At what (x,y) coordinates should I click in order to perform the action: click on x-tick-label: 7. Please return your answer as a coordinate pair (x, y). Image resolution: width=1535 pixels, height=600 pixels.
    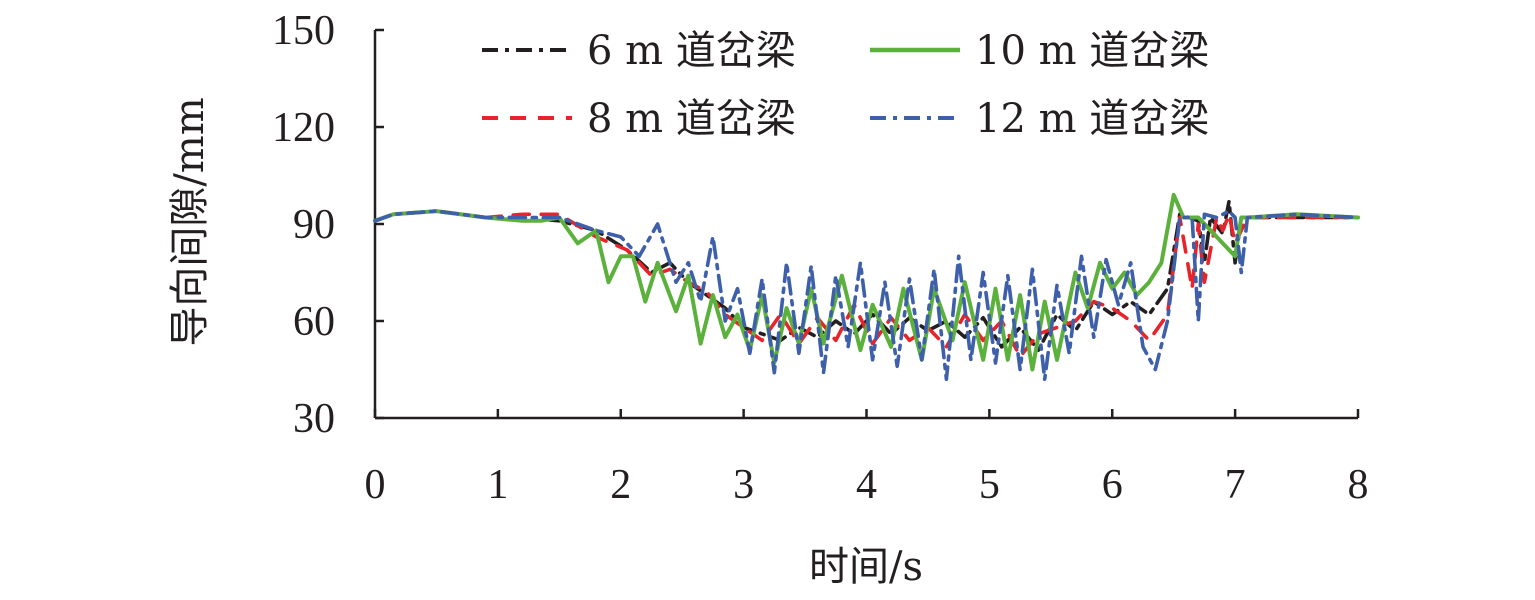
    Looking at the image, I should click on (1235, 485).